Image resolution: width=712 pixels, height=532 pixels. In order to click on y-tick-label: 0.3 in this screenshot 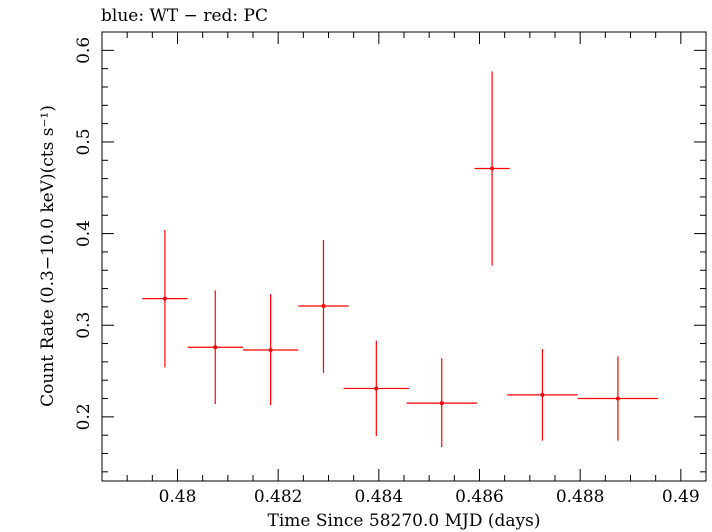, I will do `click(84, 325)`.